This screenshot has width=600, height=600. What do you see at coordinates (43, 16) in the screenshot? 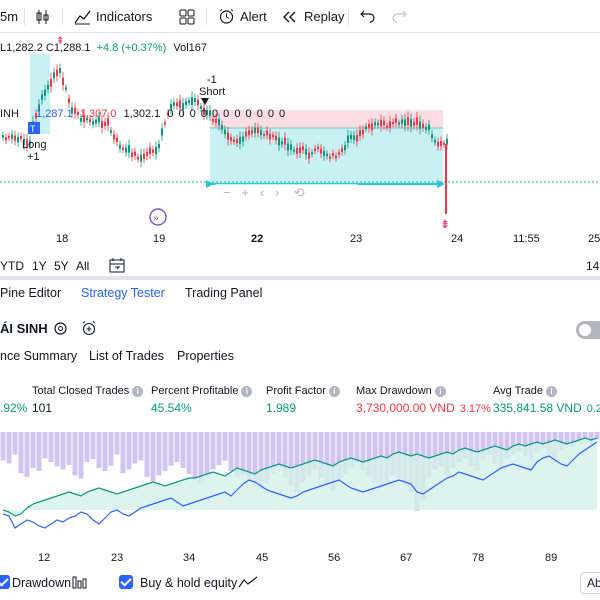
I see `candles-icon` at bounding box center [43, 16].